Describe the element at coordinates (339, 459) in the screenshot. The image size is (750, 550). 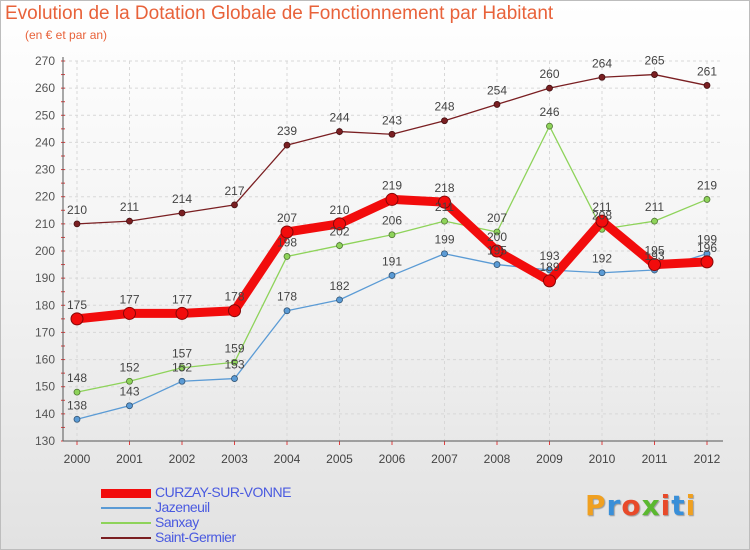
I see `x-tick-label: 2005` at that location.